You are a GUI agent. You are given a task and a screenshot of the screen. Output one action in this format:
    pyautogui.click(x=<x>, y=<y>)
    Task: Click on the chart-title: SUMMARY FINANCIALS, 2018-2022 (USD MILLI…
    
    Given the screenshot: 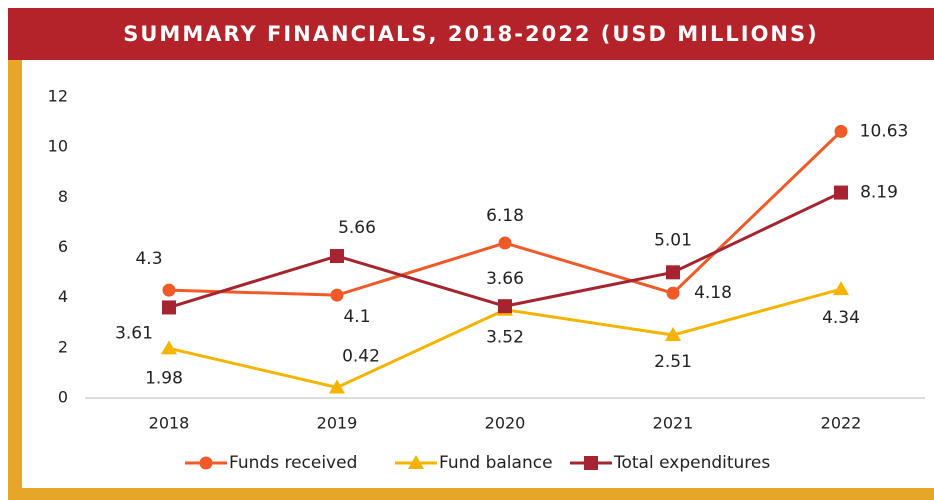 What is the action you would take?
    pyautogui.click(x=470, y=34)
    